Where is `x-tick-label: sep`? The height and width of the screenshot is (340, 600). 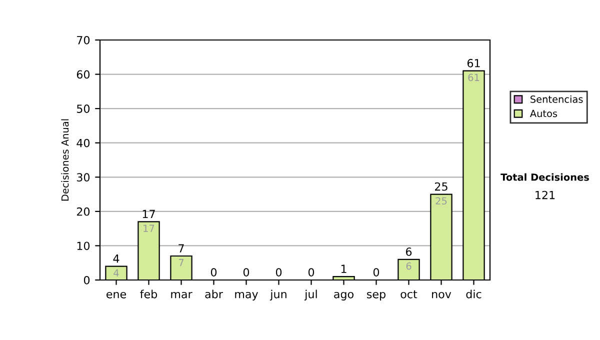
x-tick-label: sep is located at coordinates (376, 296).